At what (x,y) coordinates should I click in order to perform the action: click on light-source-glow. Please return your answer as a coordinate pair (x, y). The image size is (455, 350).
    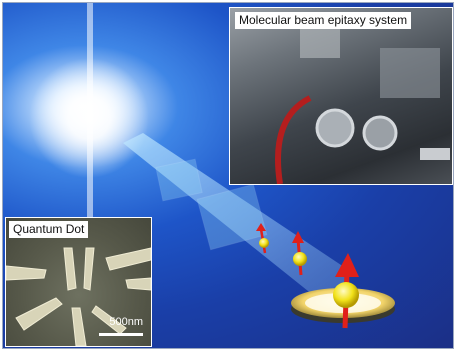
    Looking at the image, I should click on (89, 118).